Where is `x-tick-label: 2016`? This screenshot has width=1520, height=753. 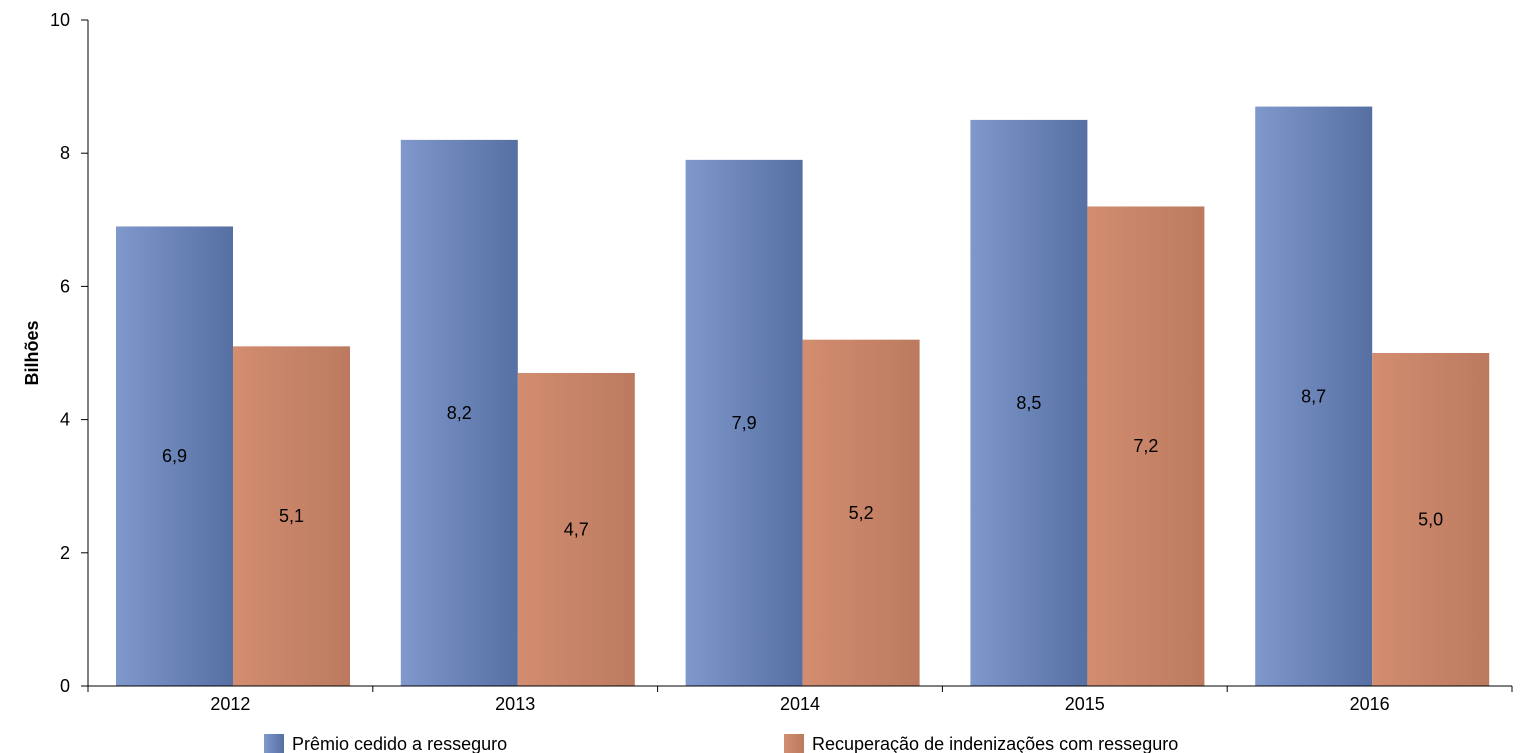 x-tick-label: 2016 is located at coordinates (1370, 704).